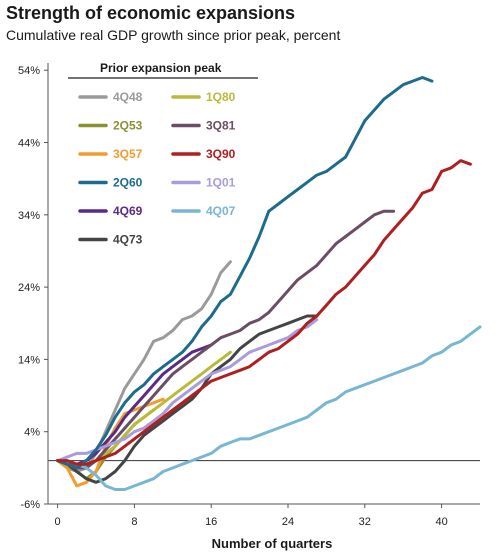  I want to click on legend-label-4q48: 4Q48, so click(128, 97).